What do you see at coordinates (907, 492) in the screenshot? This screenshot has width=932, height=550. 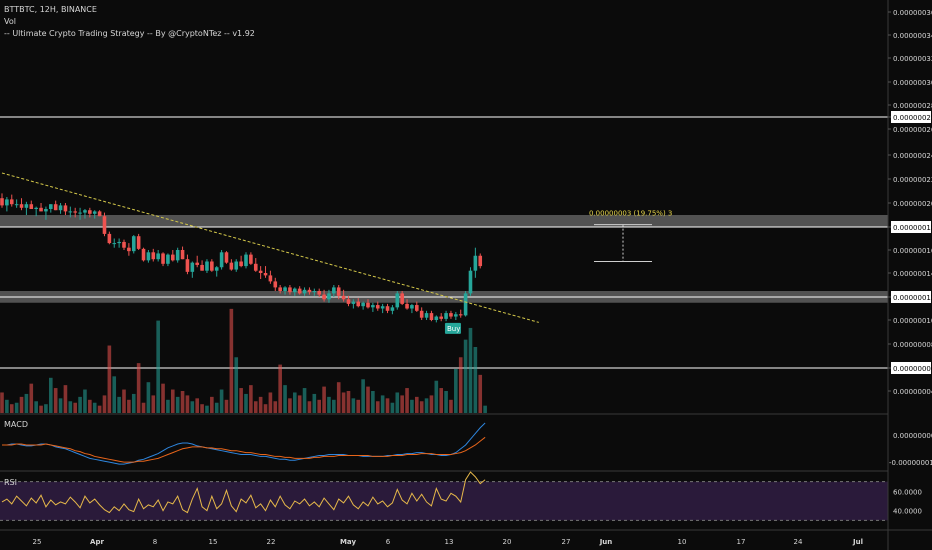 I see `rsi-tick-label: 60.0000` at bounding box center [907, 492].